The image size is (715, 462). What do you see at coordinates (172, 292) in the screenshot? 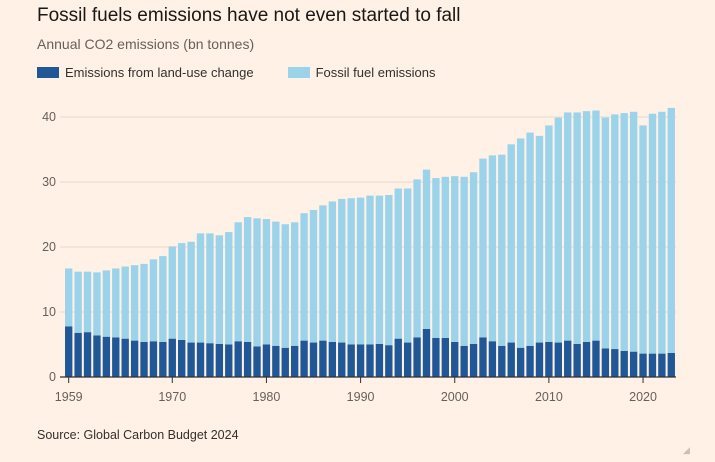
I see `bar-fossil-1970` at bounding box center [172, 292].